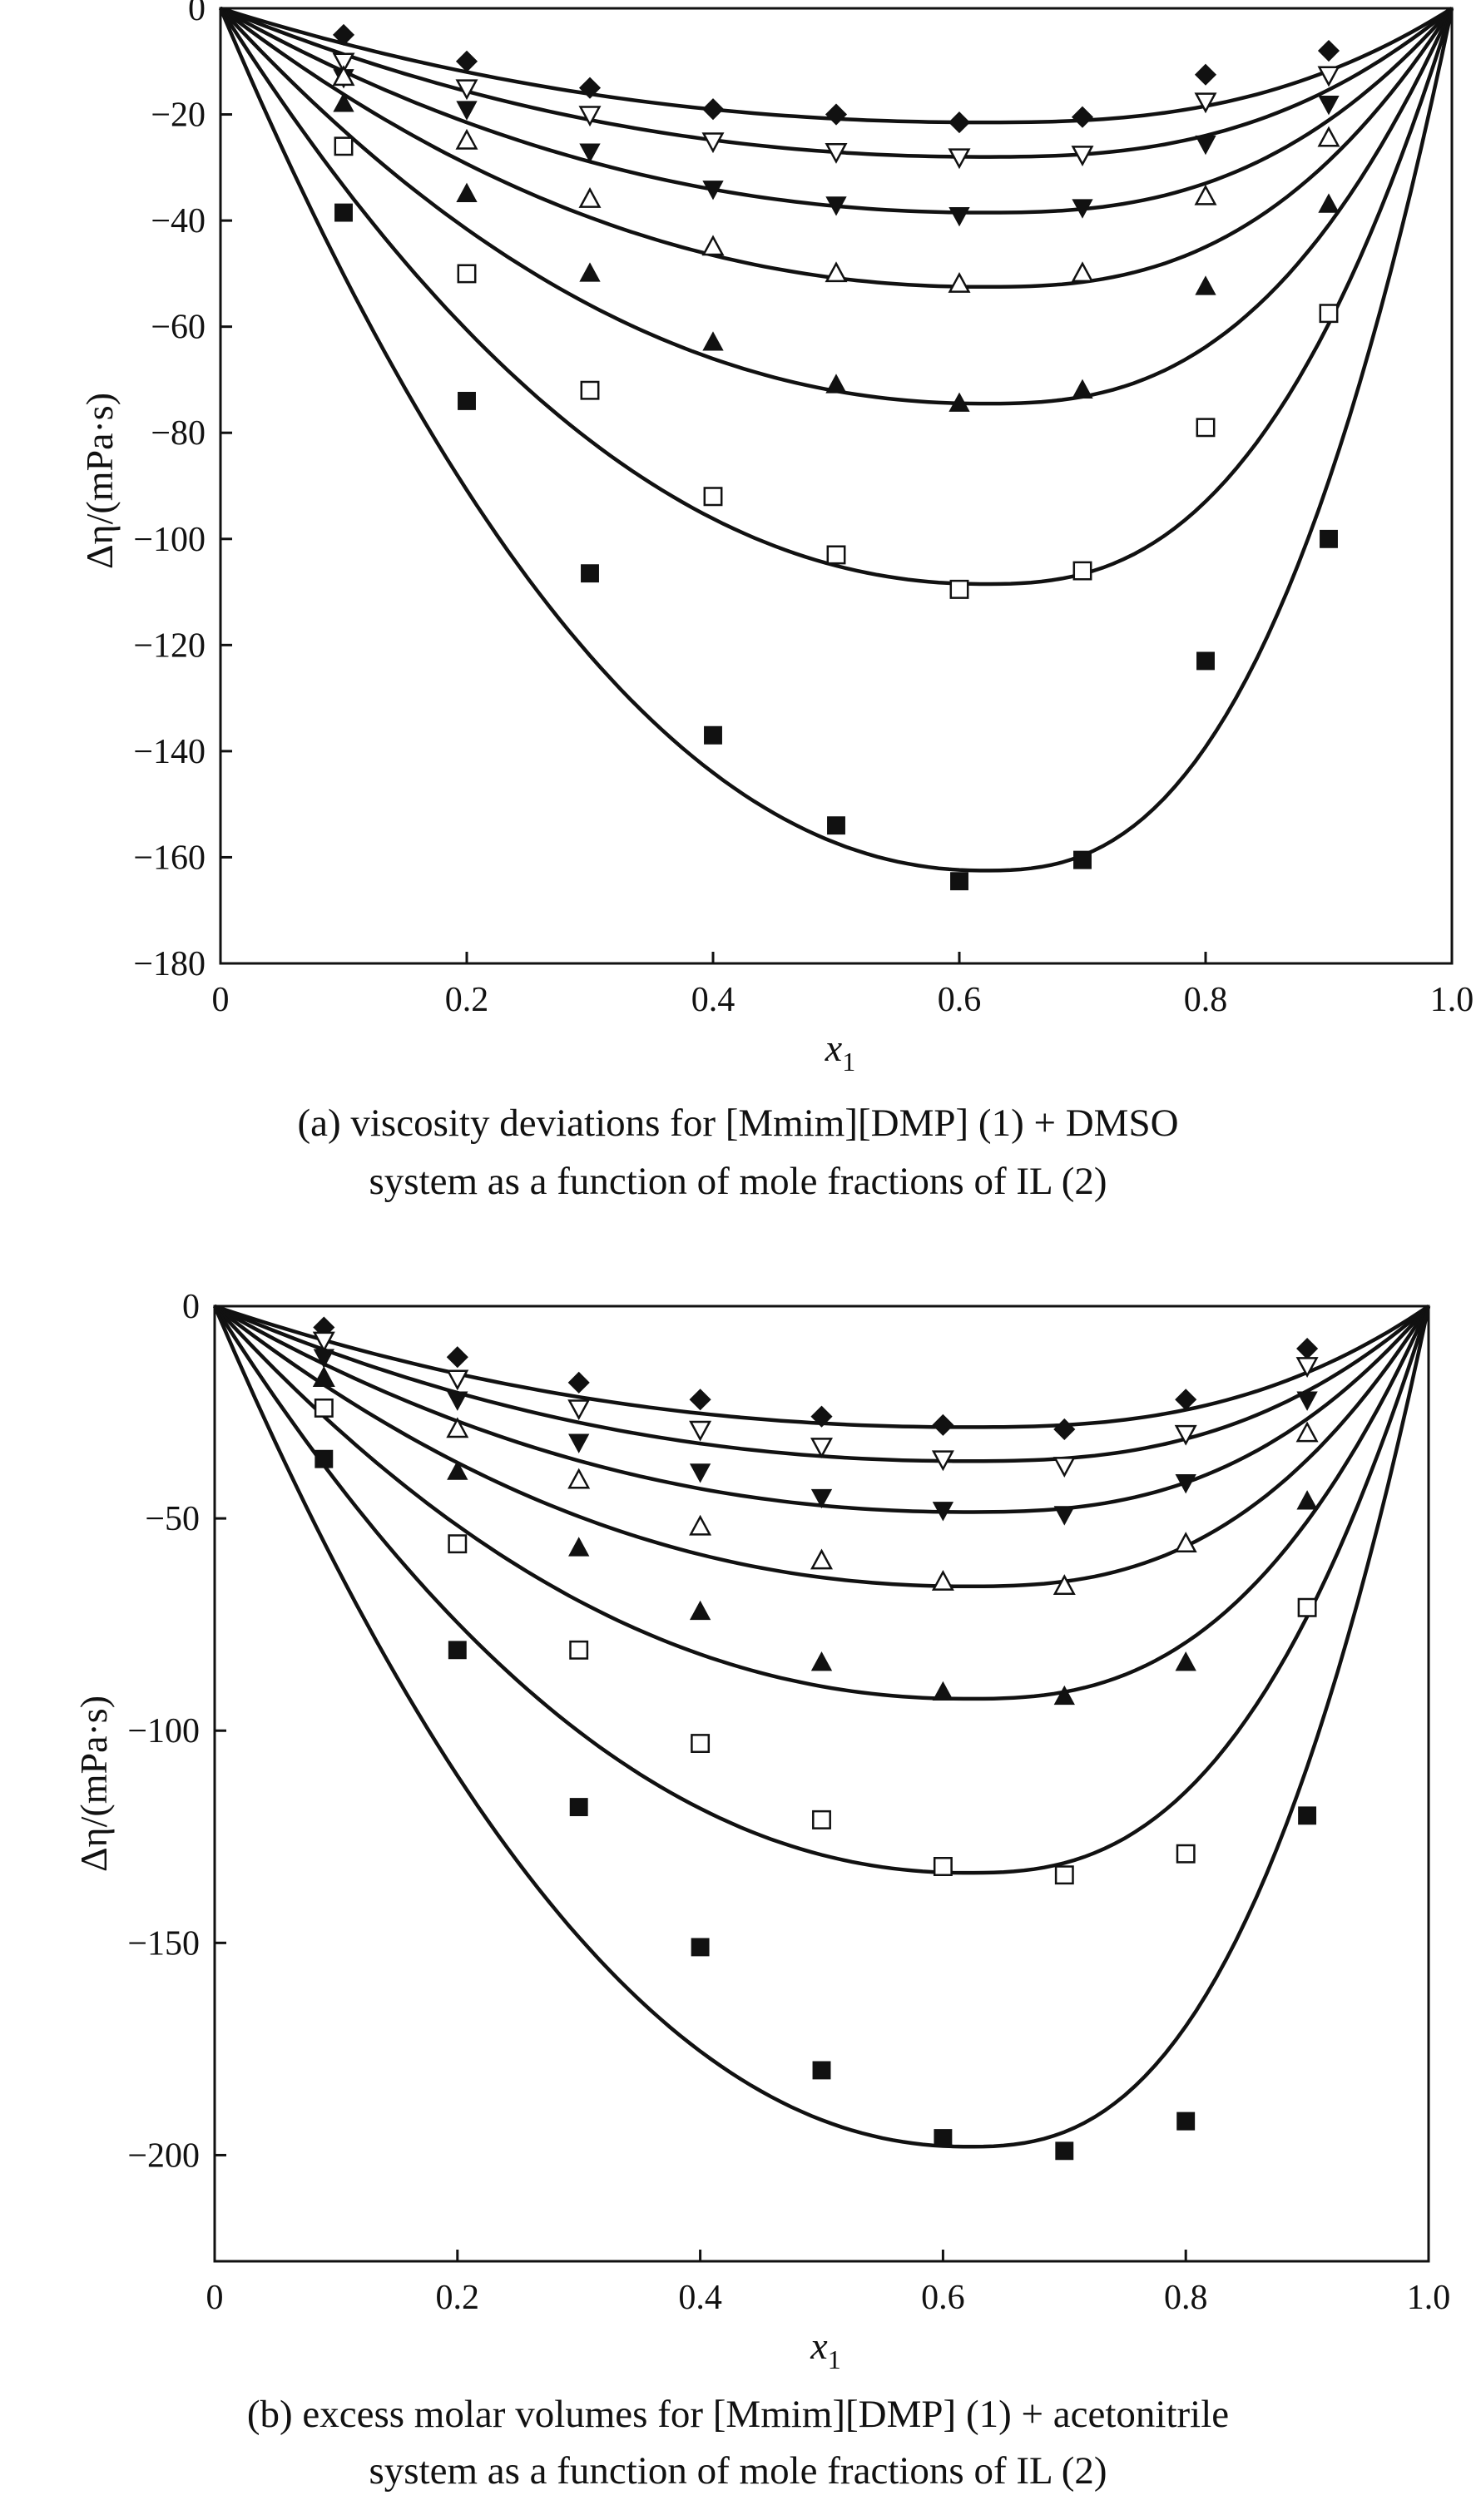 The height and width of the screenshot is (2520, 1476). I want to click on y-tick-label: −200, so click(163, 2155).